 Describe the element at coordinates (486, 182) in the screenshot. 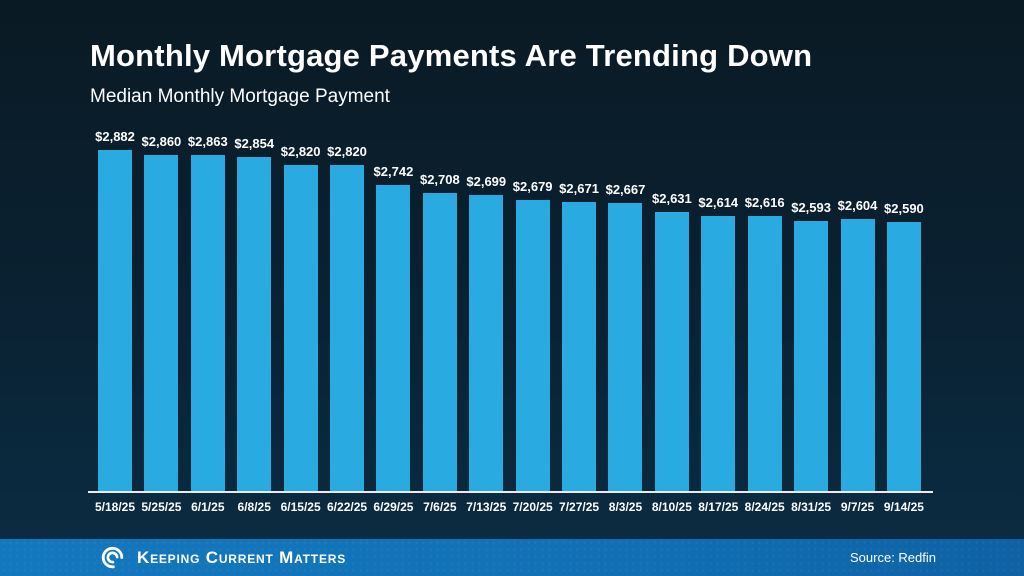

I see `bar-value-label: $2,699` at that location.